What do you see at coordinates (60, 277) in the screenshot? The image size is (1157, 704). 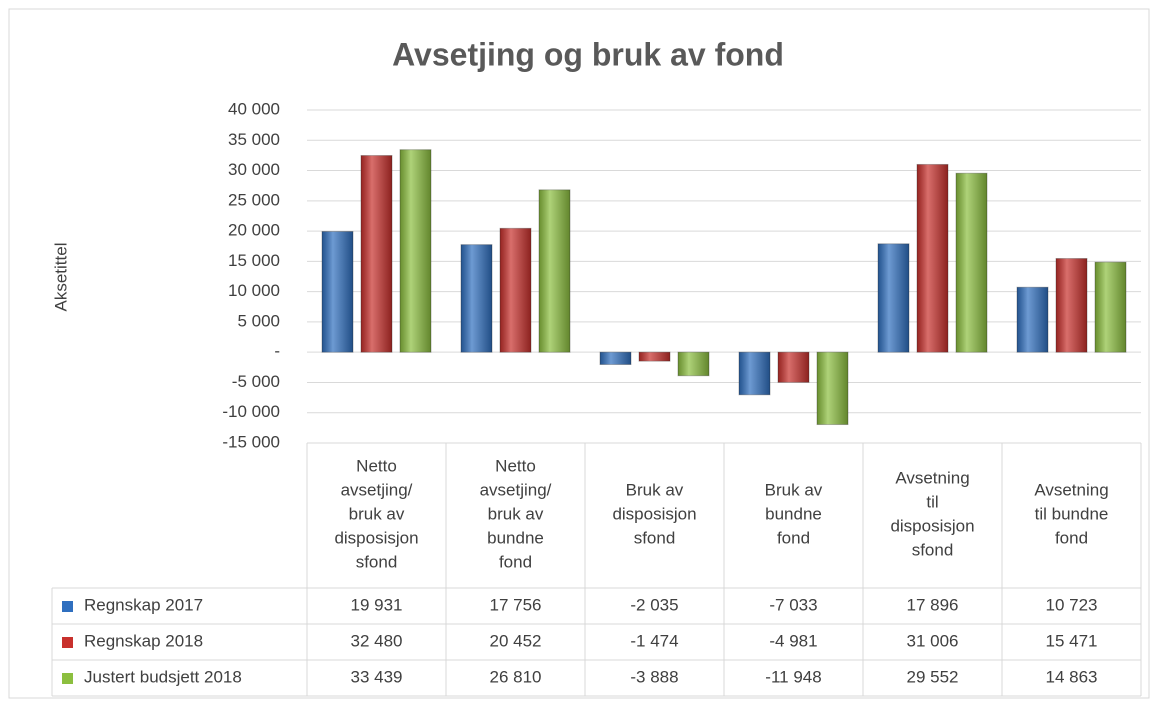 I see `y-axis-label: Aksetittel` at bounding box center [60, 277].